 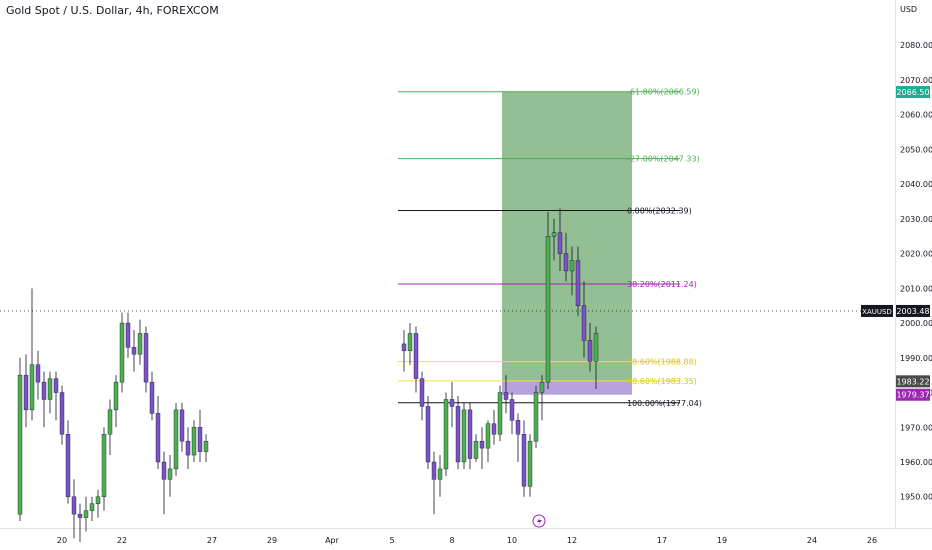 I want to click on price-label: 2066.50, so click(x=912, y=92).